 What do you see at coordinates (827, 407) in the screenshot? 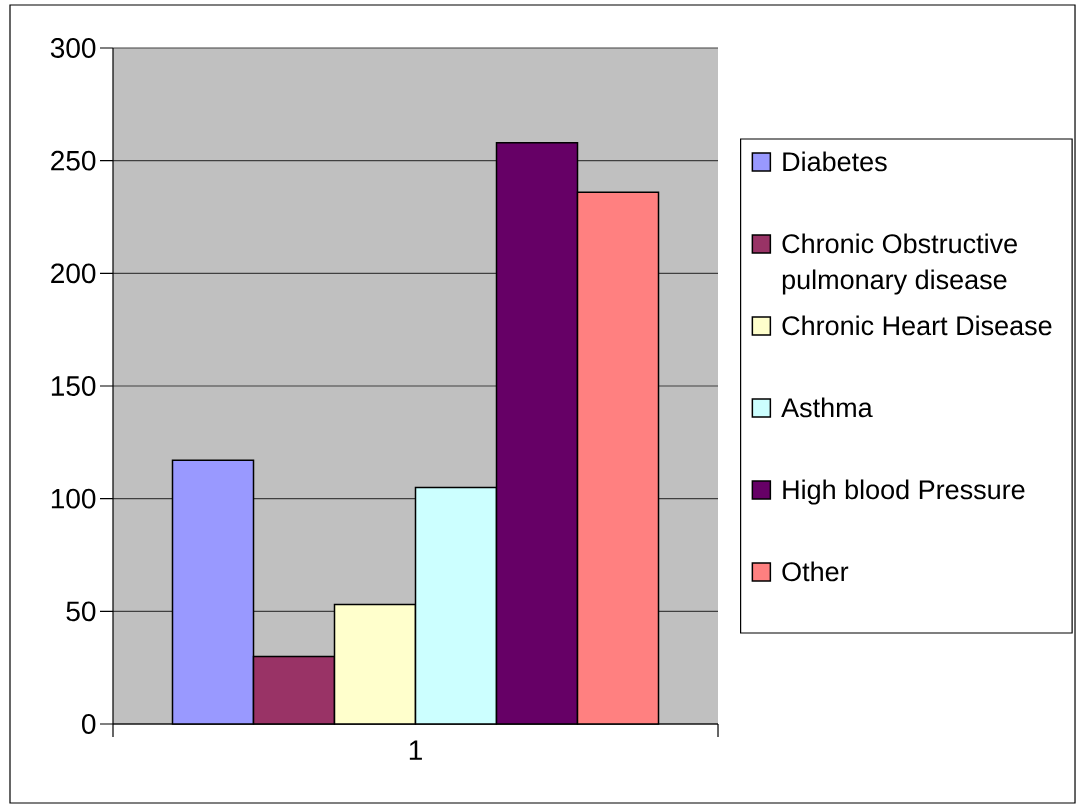
I see `legend-label: Asthma` at bounding box center [827, 407].